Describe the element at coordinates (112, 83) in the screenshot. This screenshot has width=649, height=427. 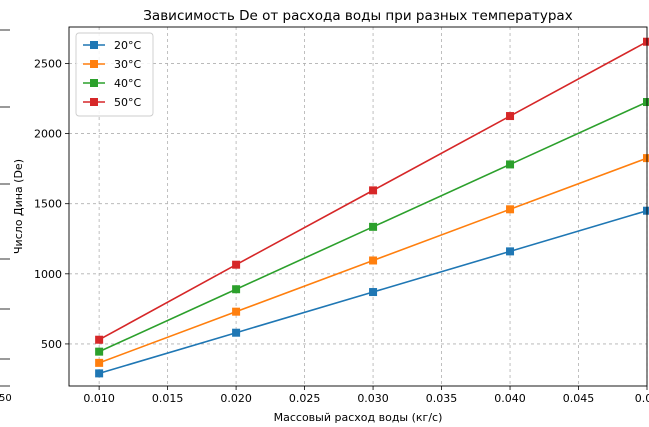
I see `legend-item: 40°C` at that location.